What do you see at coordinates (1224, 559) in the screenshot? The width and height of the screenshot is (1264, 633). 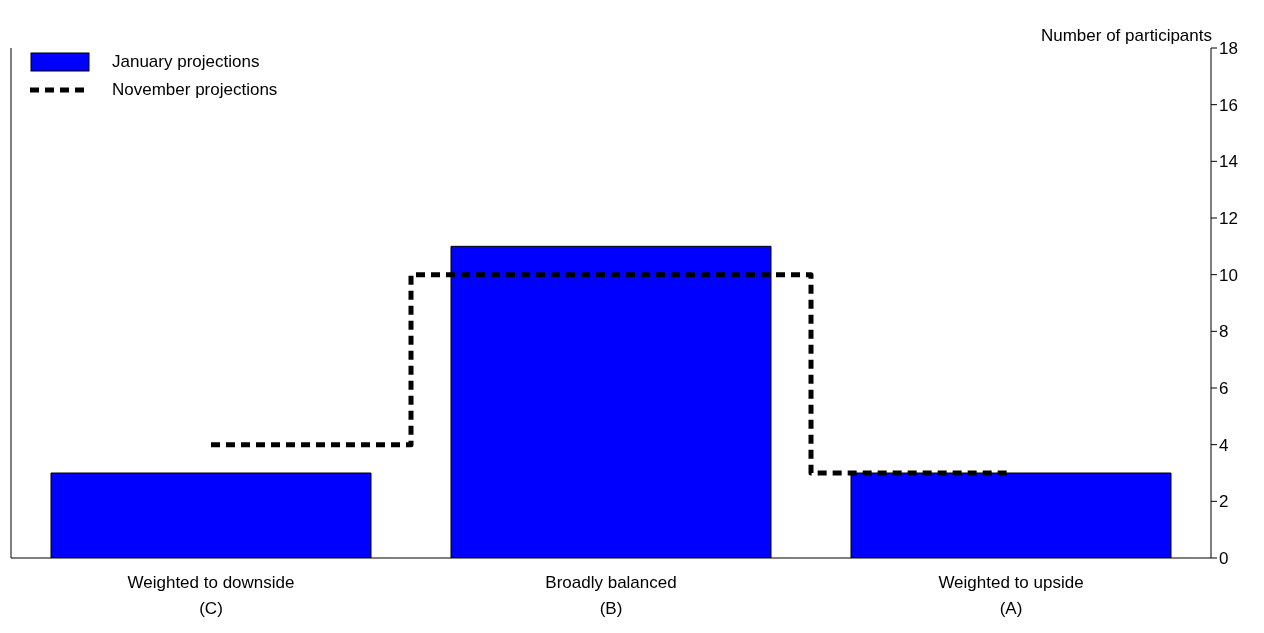 I see `y-tick-label: 0` at bounding box center [1224, 559].